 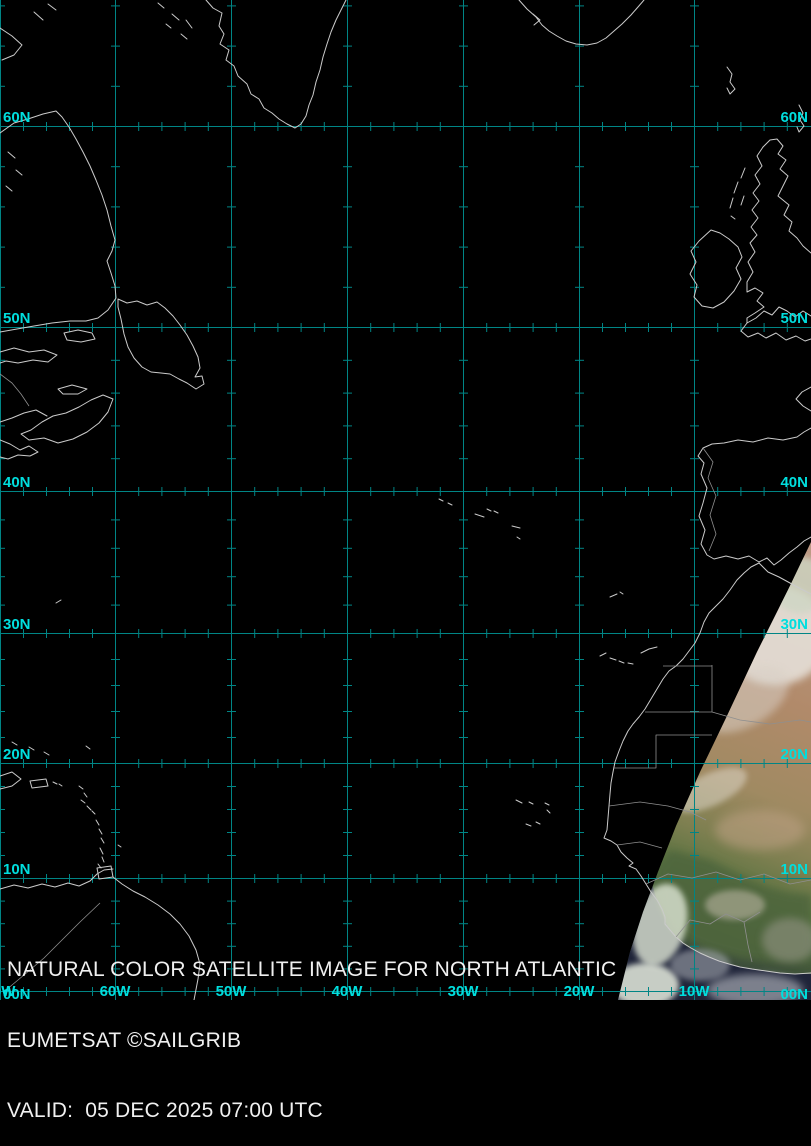 What do you see at coordinates (58, 221) in the screenshot?
I see `coast-labrador` at bounding box center [58, 221].